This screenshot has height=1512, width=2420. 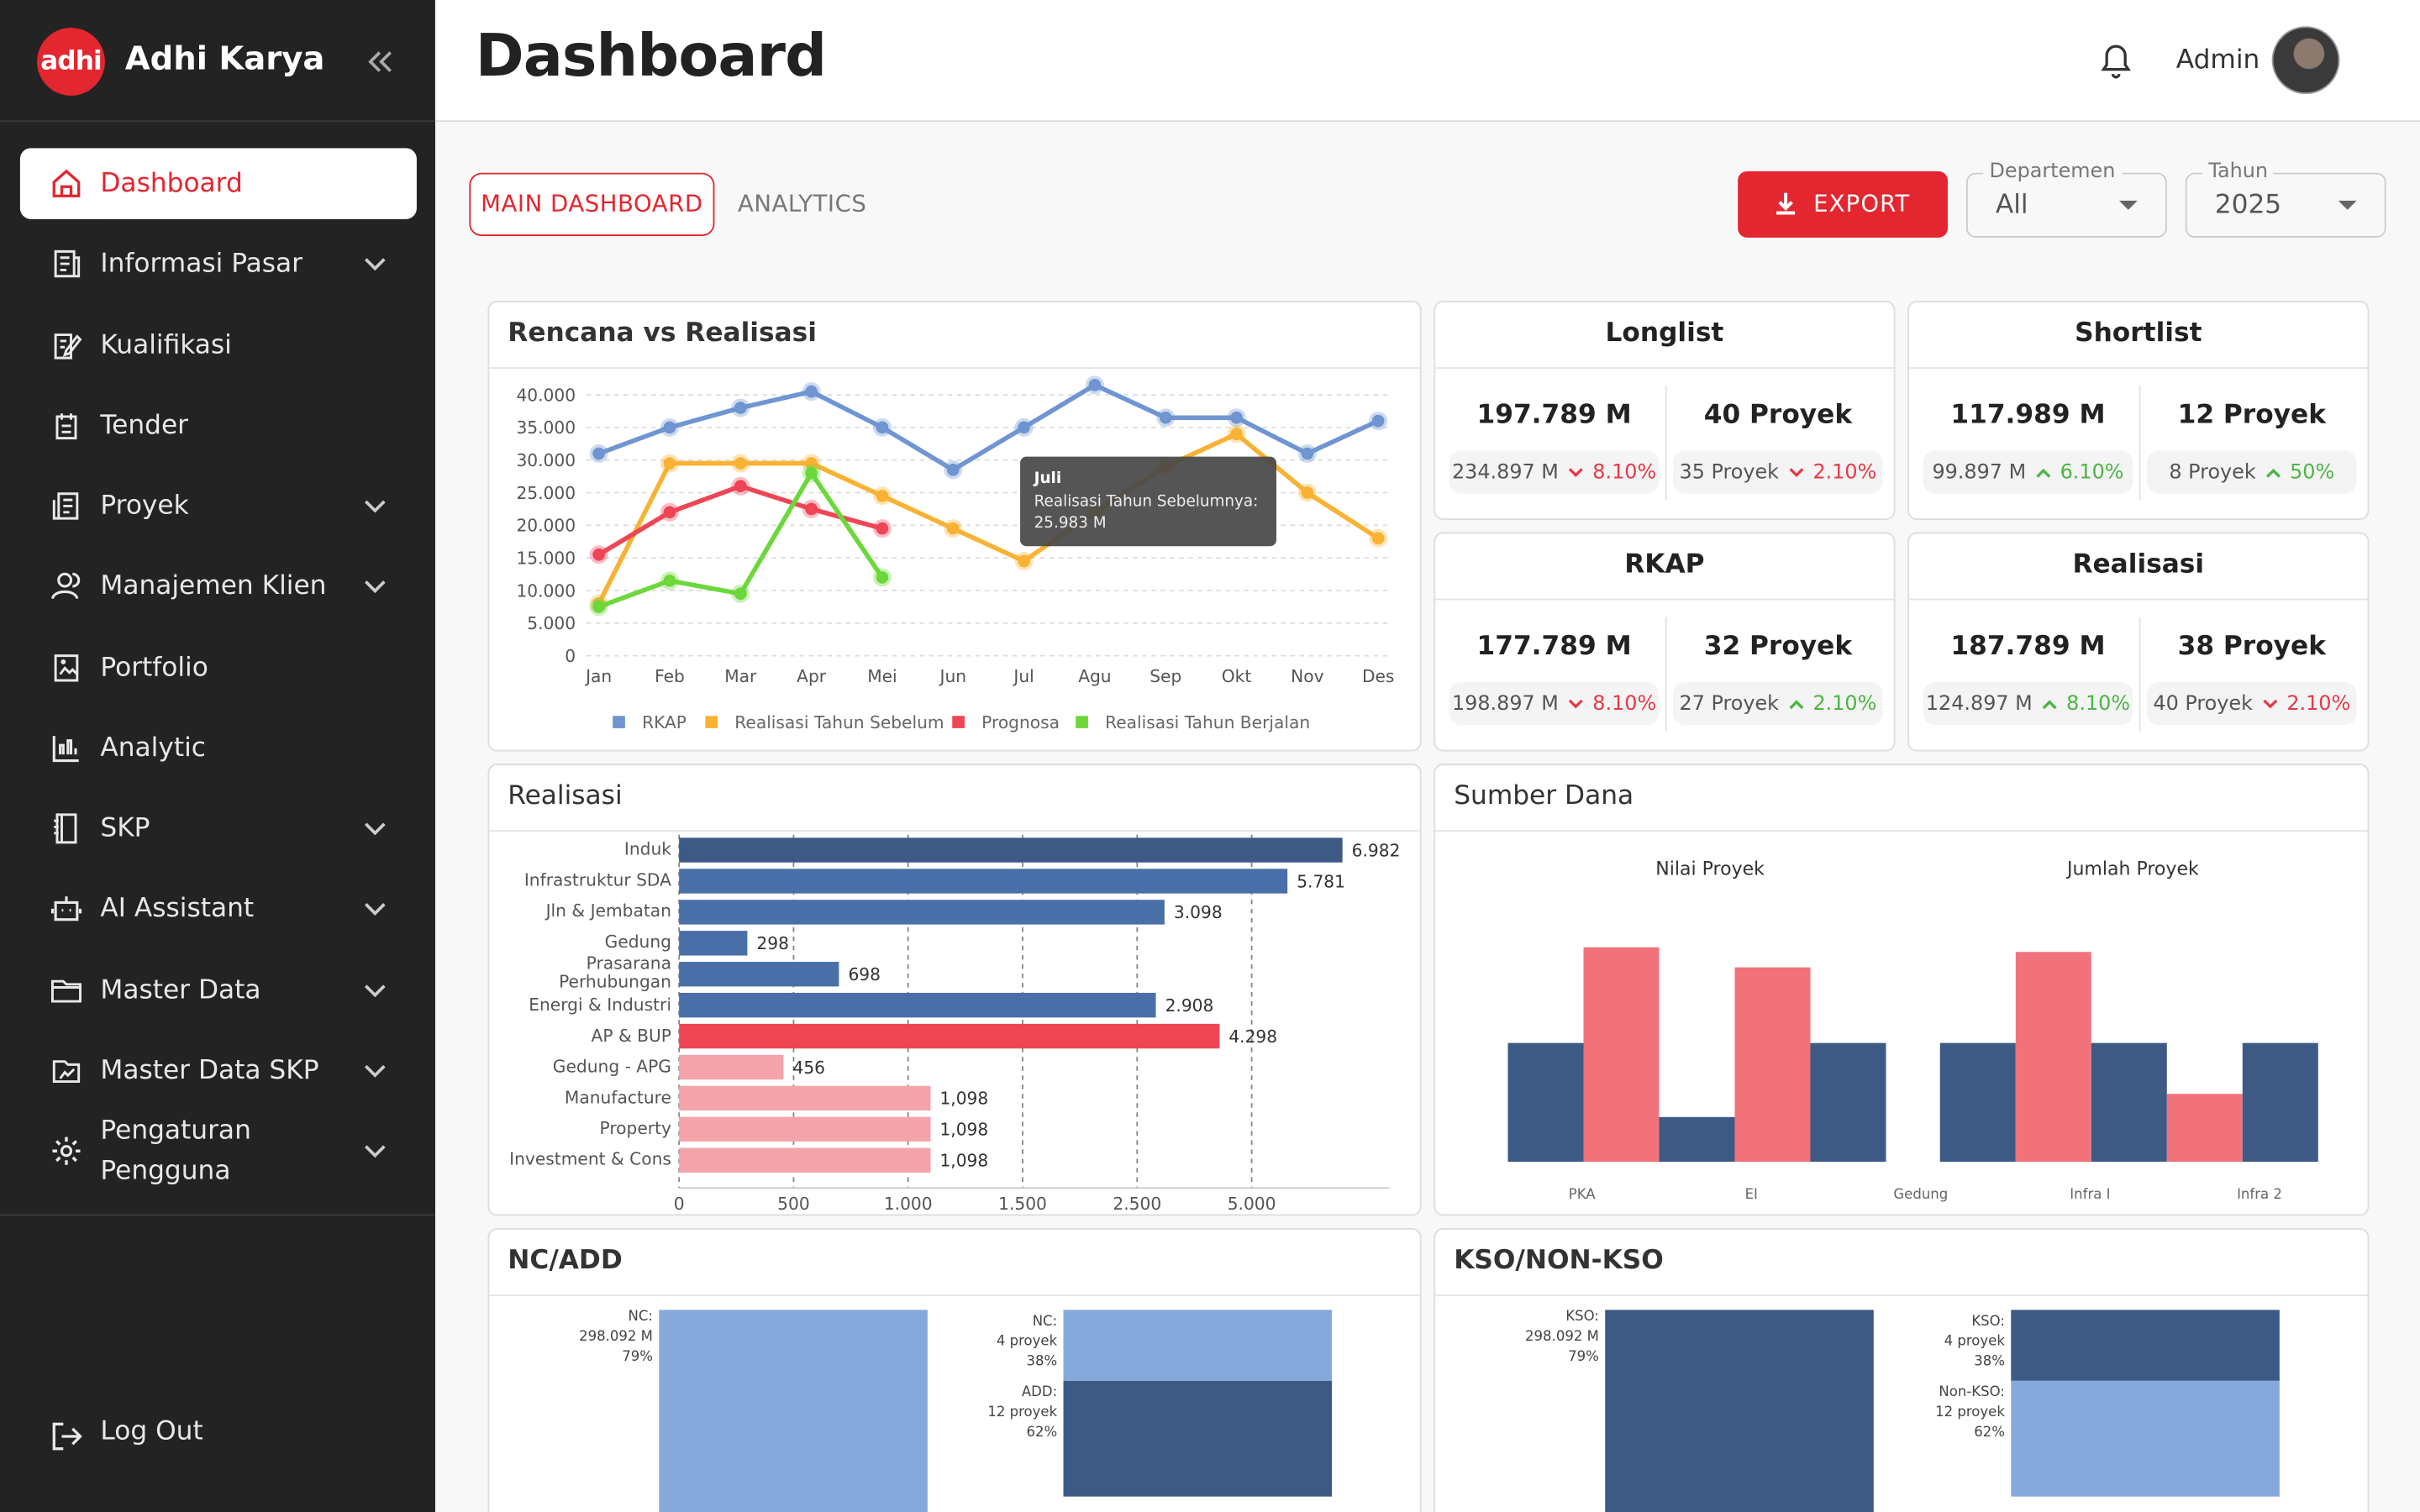 I want to click on menu-label: Master Data SKP, so click(x=210, y=1070).